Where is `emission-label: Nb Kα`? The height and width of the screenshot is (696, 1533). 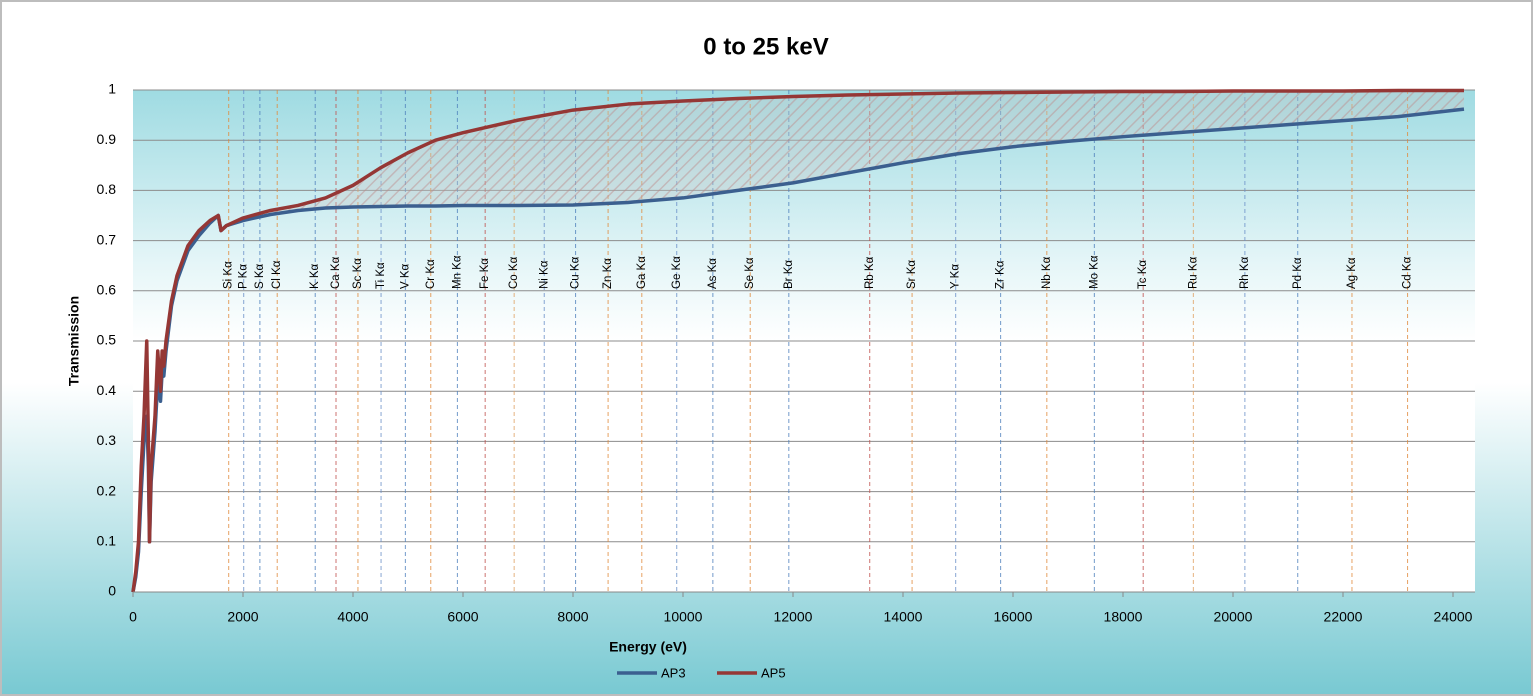
emission-label: Nb Kα is located at coordinates (1047, 272).